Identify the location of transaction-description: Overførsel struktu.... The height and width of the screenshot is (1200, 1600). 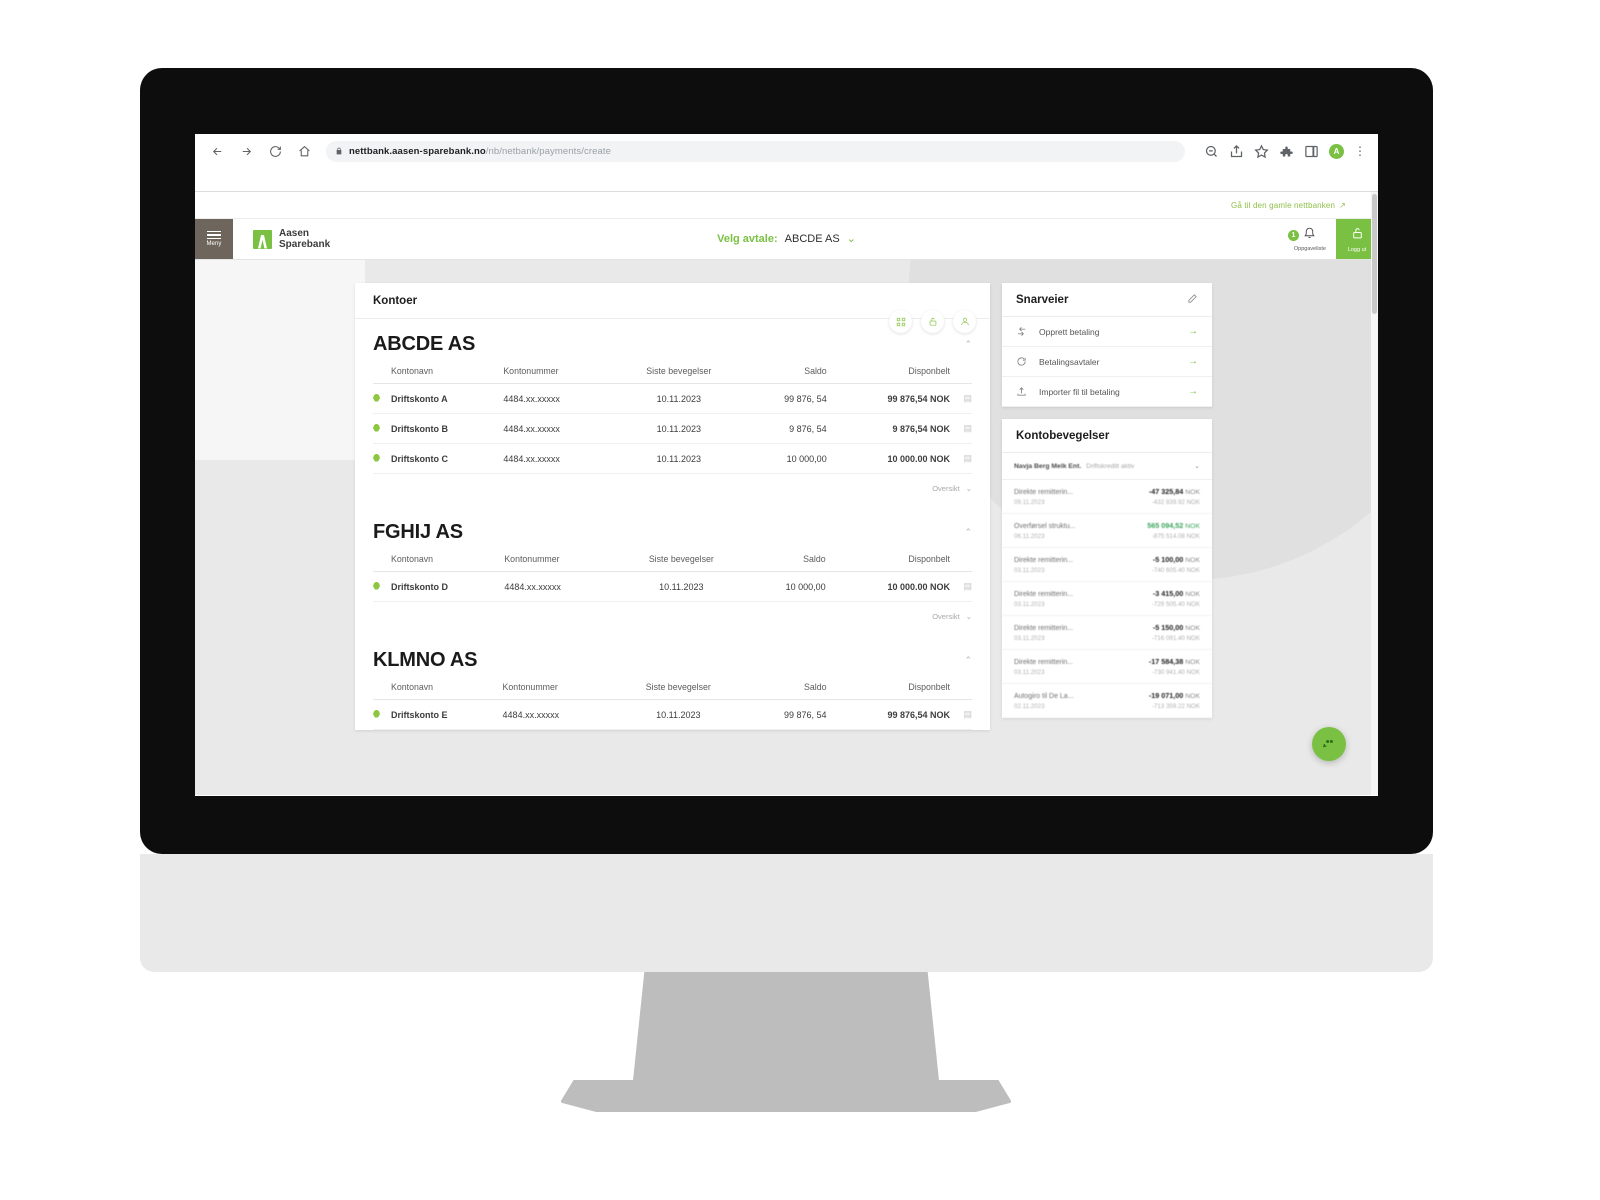
(1045, 526).